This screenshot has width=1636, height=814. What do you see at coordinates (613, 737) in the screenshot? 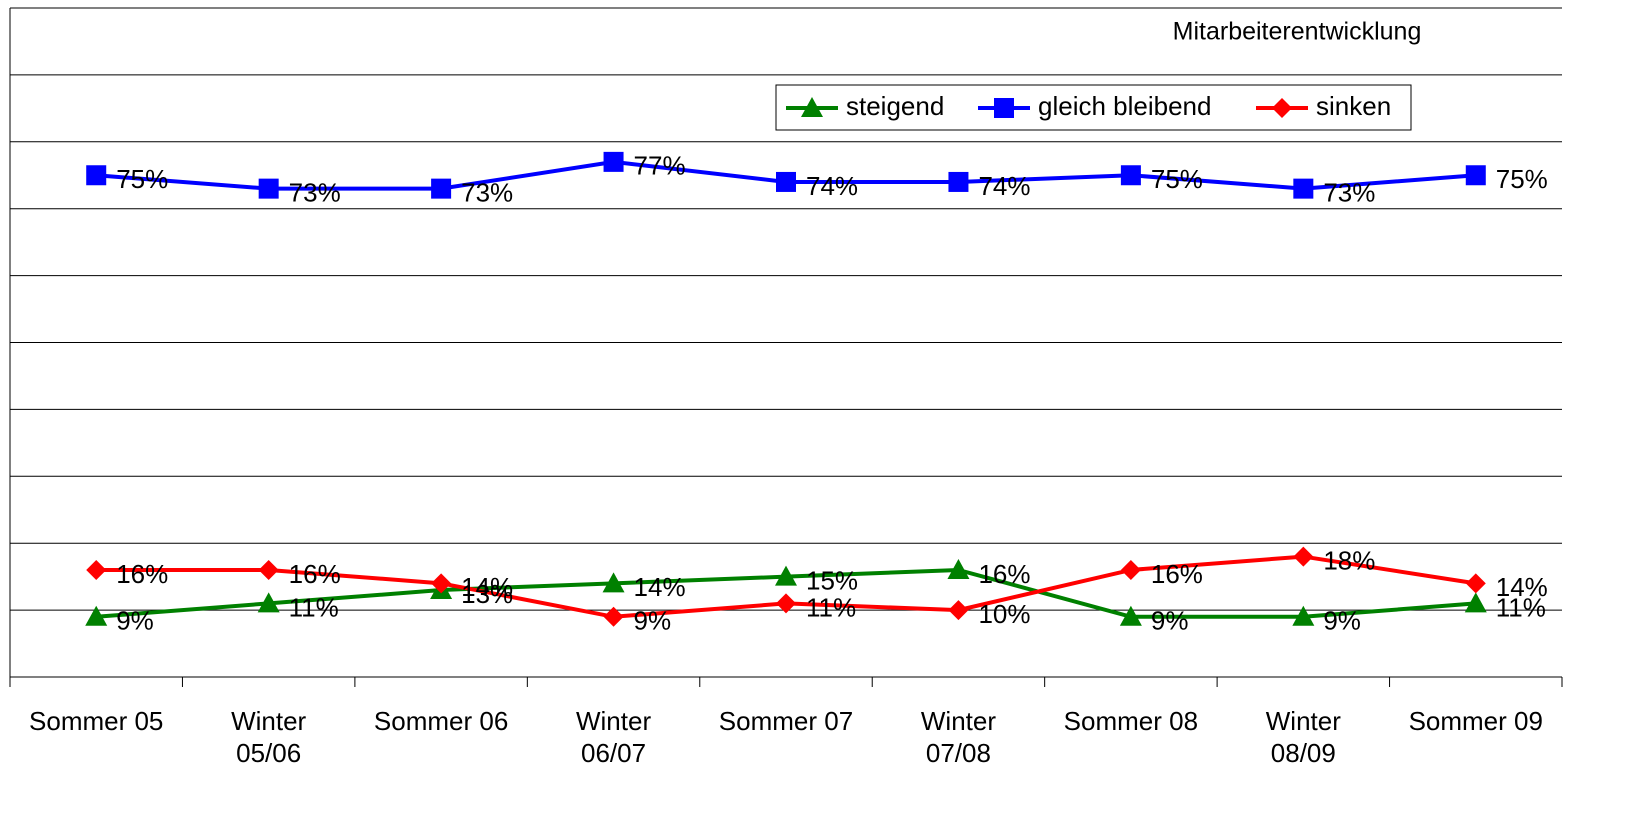
I see `x-tick-label: Winter 06/07` at bounding box center [613, 737].